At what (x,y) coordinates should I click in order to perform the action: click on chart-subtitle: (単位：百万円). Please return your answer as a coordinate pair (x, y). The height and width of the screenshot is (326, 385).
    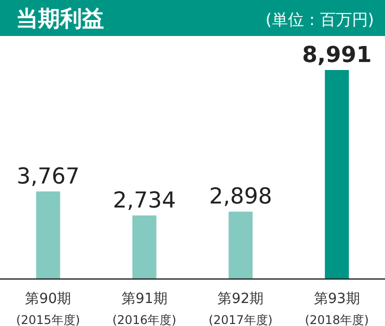
    Looking at the image, I should click on (320, 19).